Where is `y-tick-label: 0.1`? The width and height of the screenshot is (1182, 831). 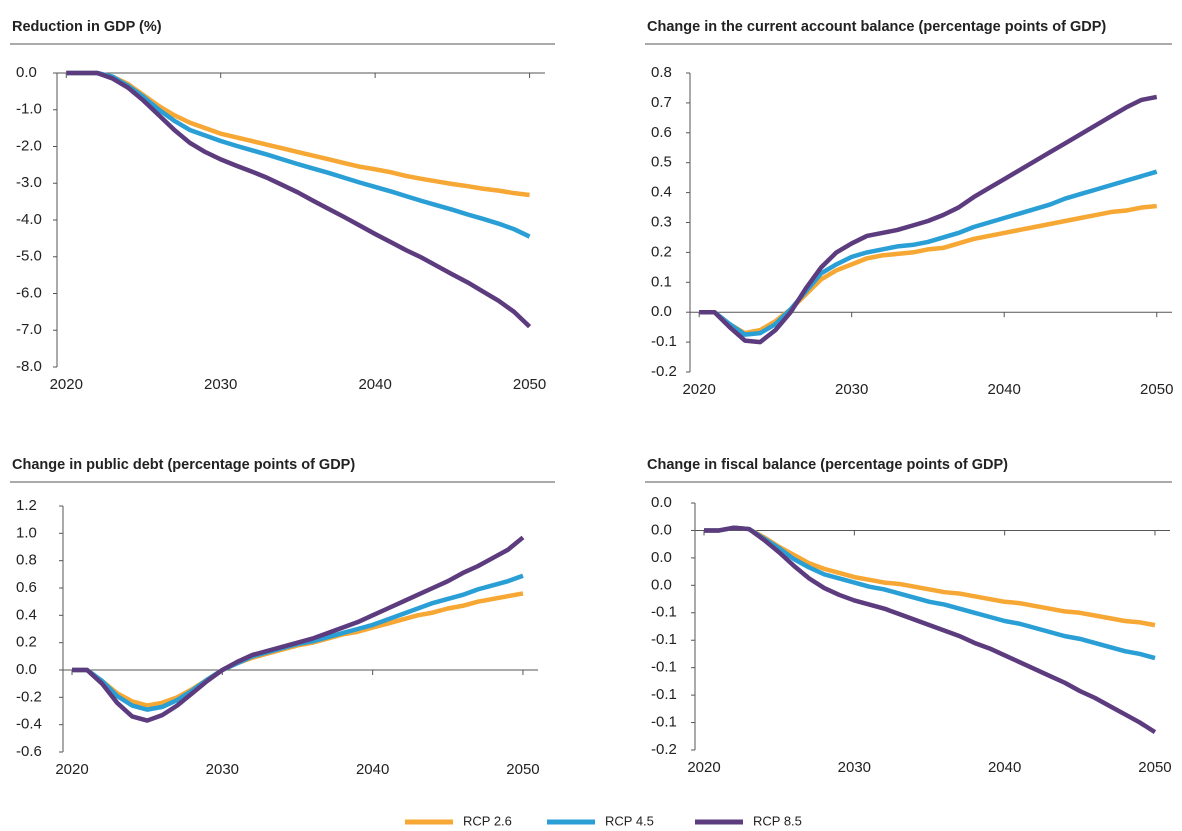
y-tick-label: 0.1 is located at coordinates (661, 281).